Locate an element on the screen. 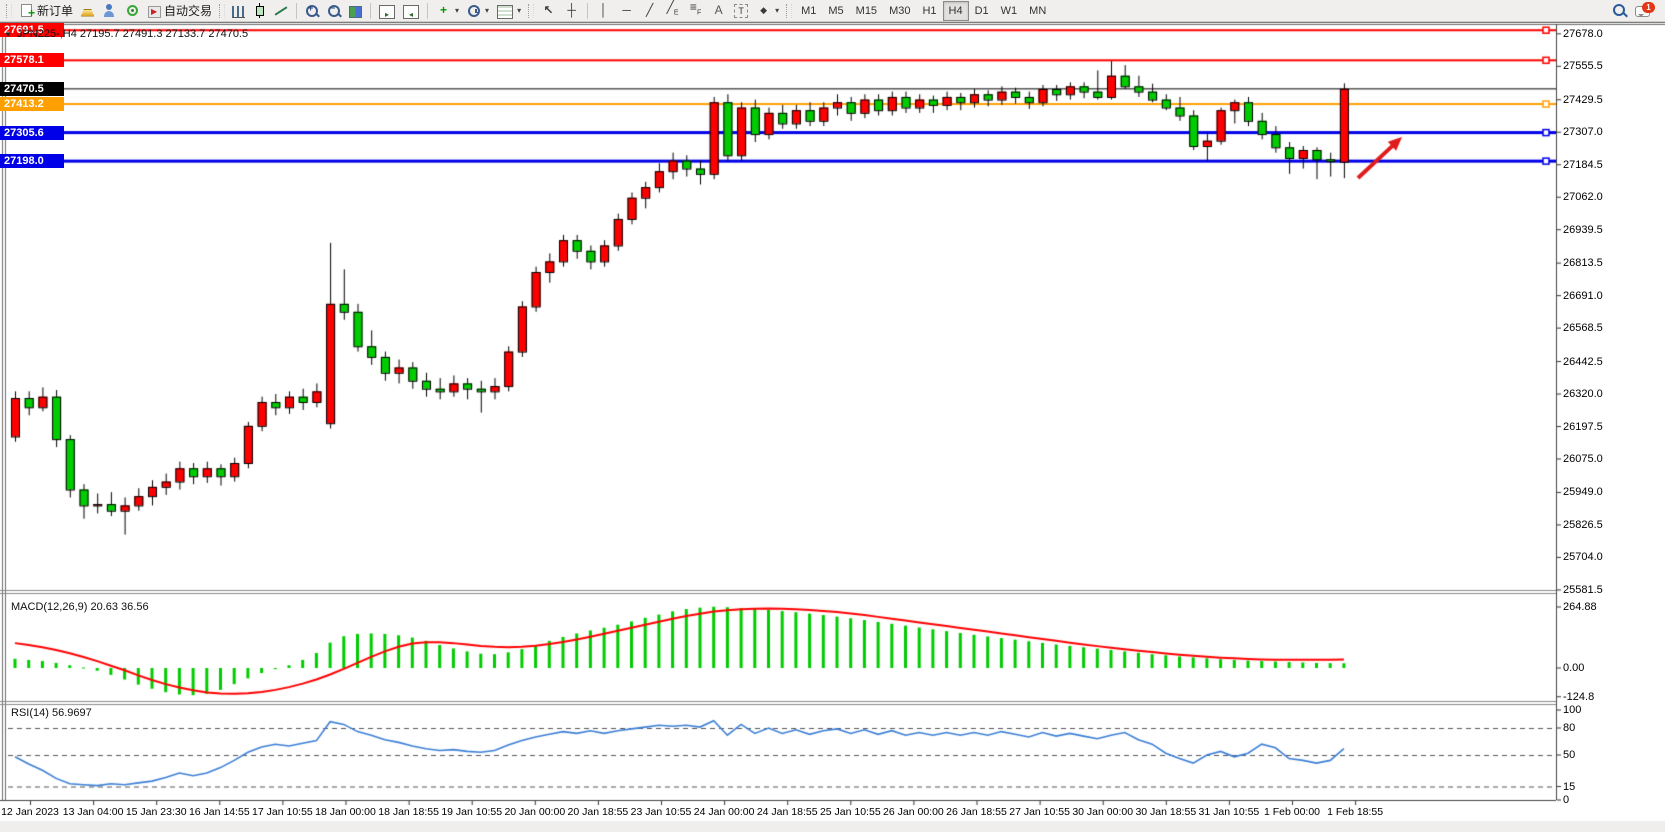 This screenshot has height=832, width=1665. trendline-button: ╱ is located at coordinates (649, 11).